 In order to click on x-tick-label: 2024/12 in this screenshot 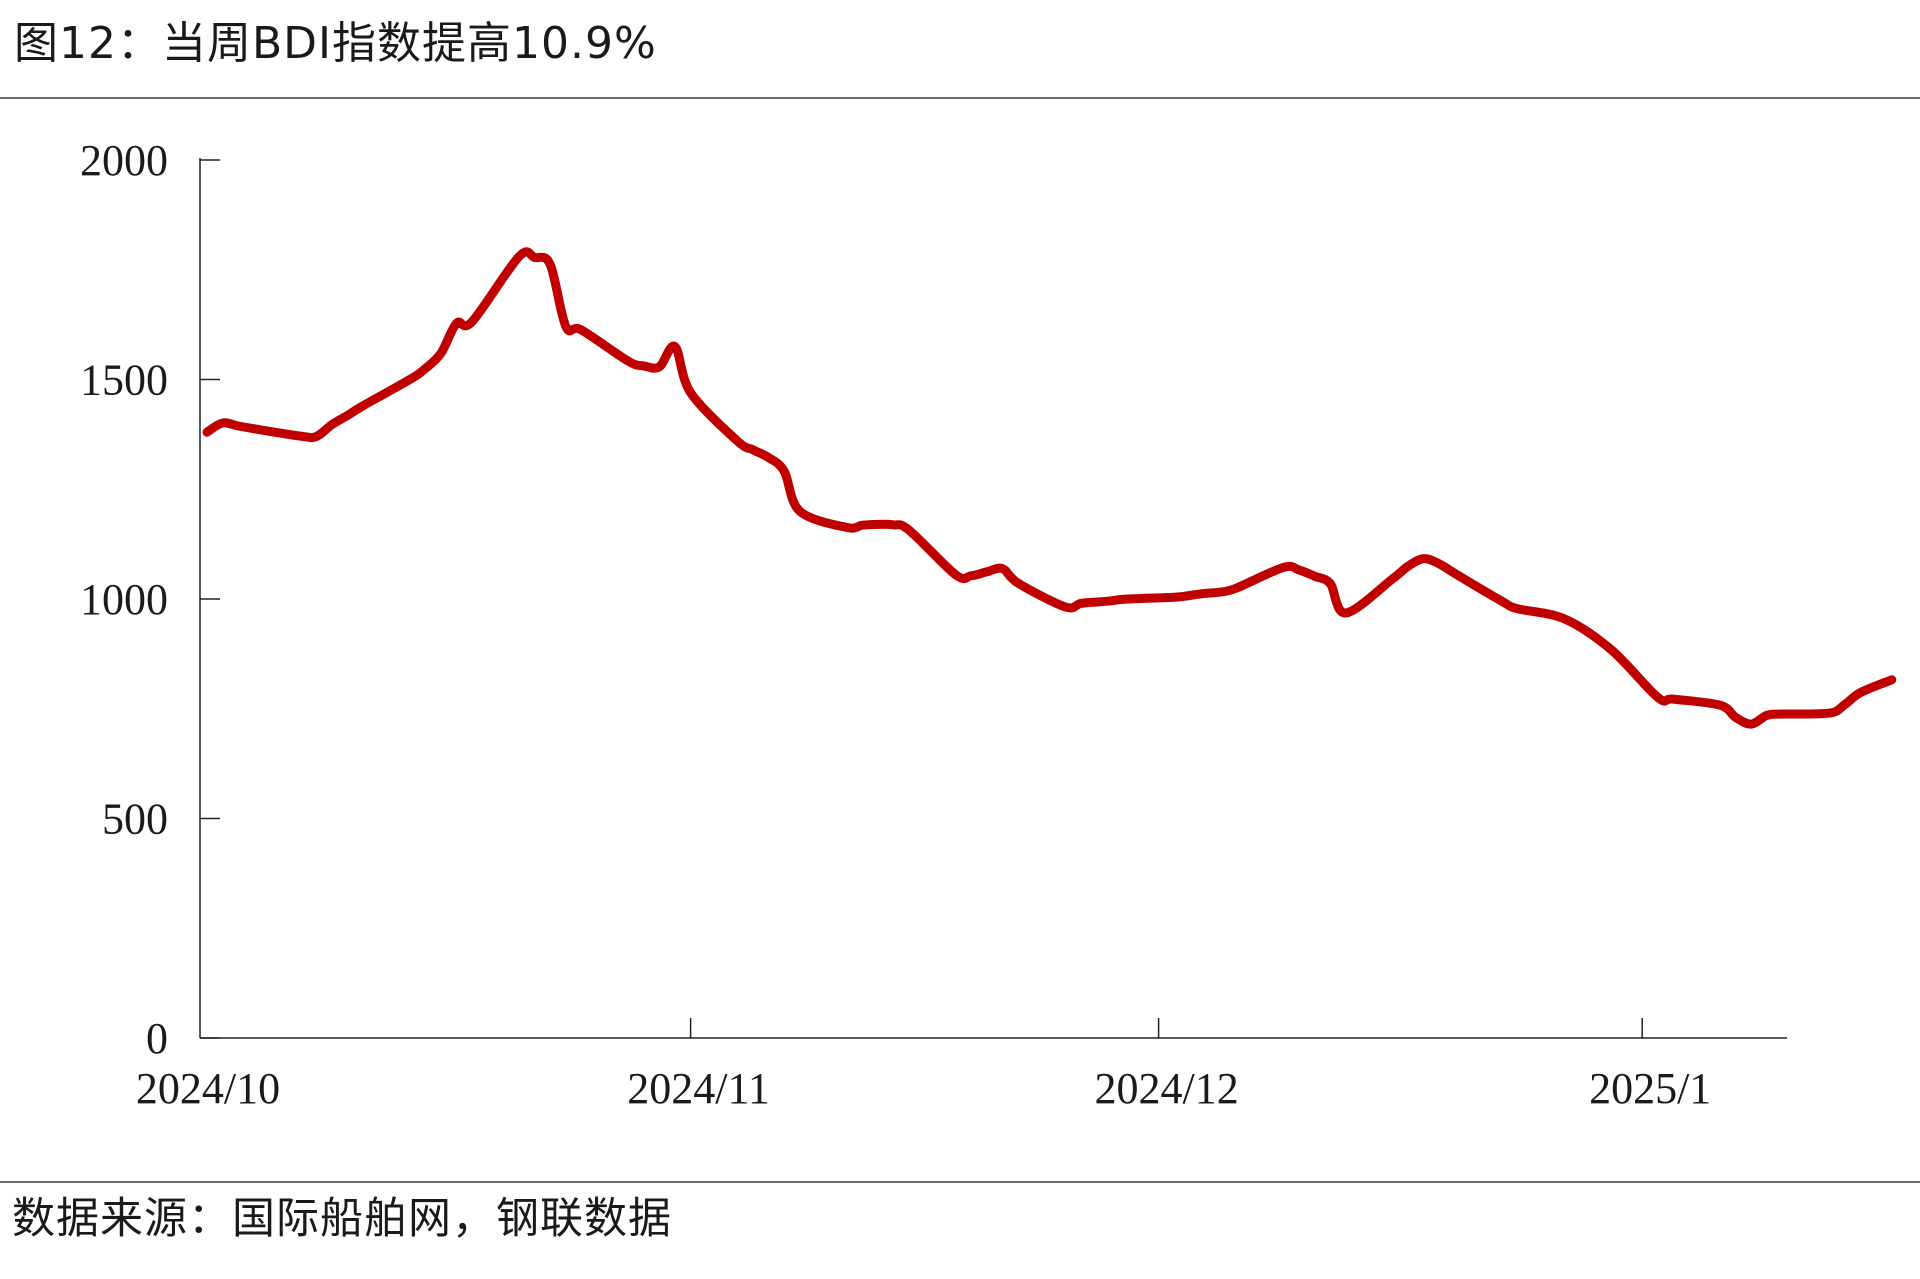, I will do `click(1166, 1088)`.